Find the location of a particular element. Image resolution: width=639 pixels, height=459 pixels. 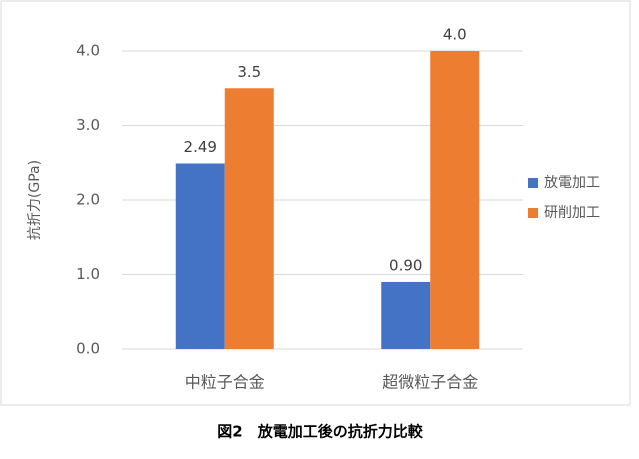

value-label: 3.5 is located at coordinates (249, 72).